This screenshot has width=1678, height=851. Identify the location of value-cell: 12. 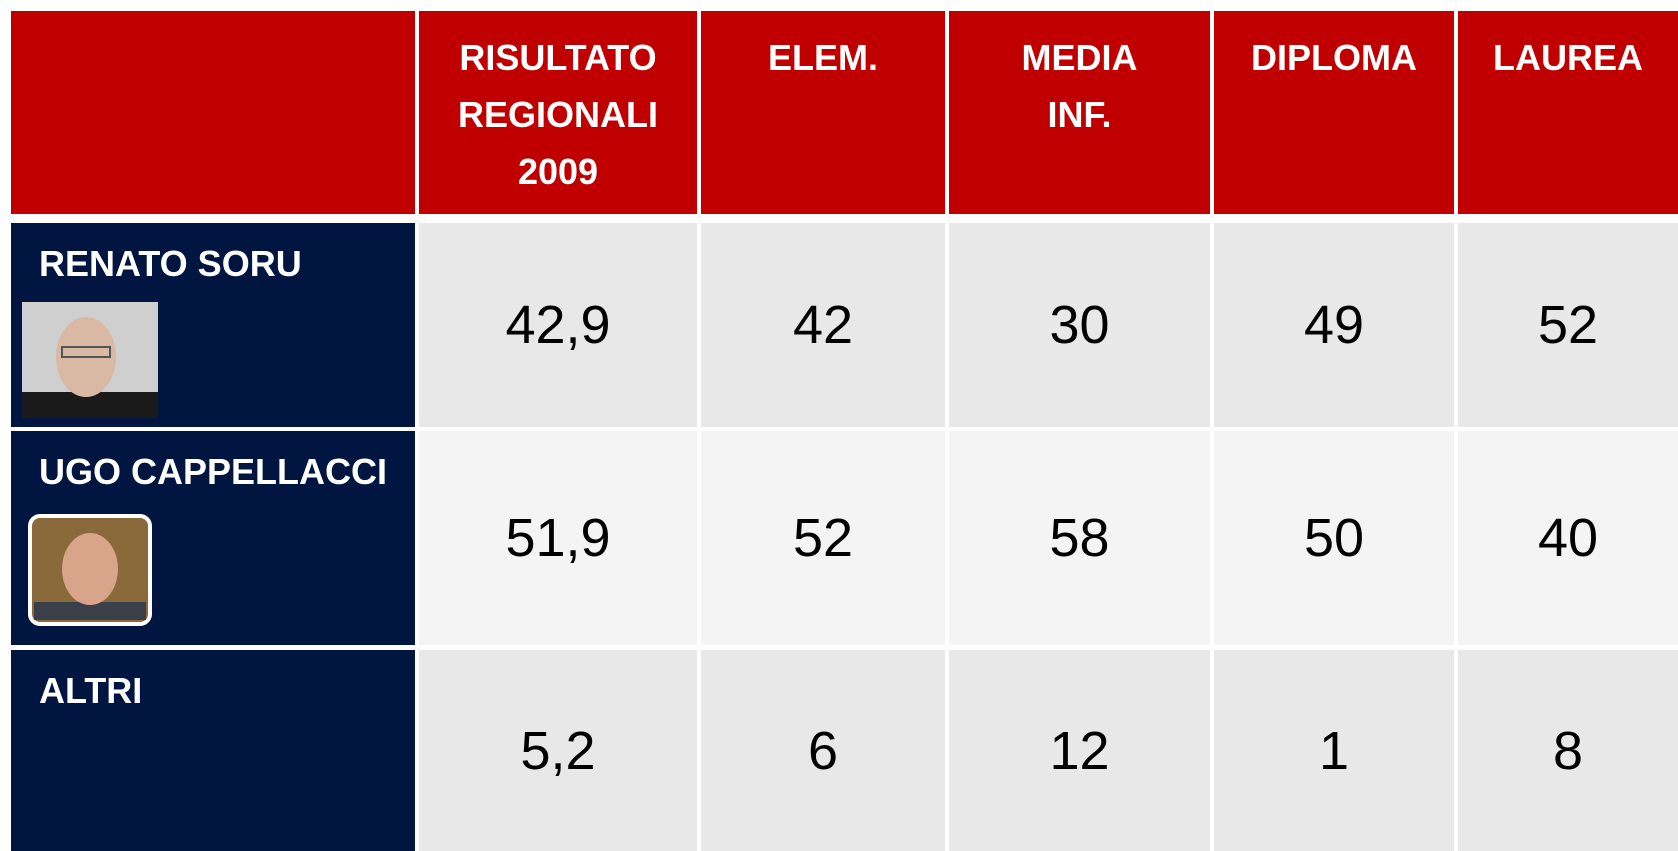
(1079, 750).